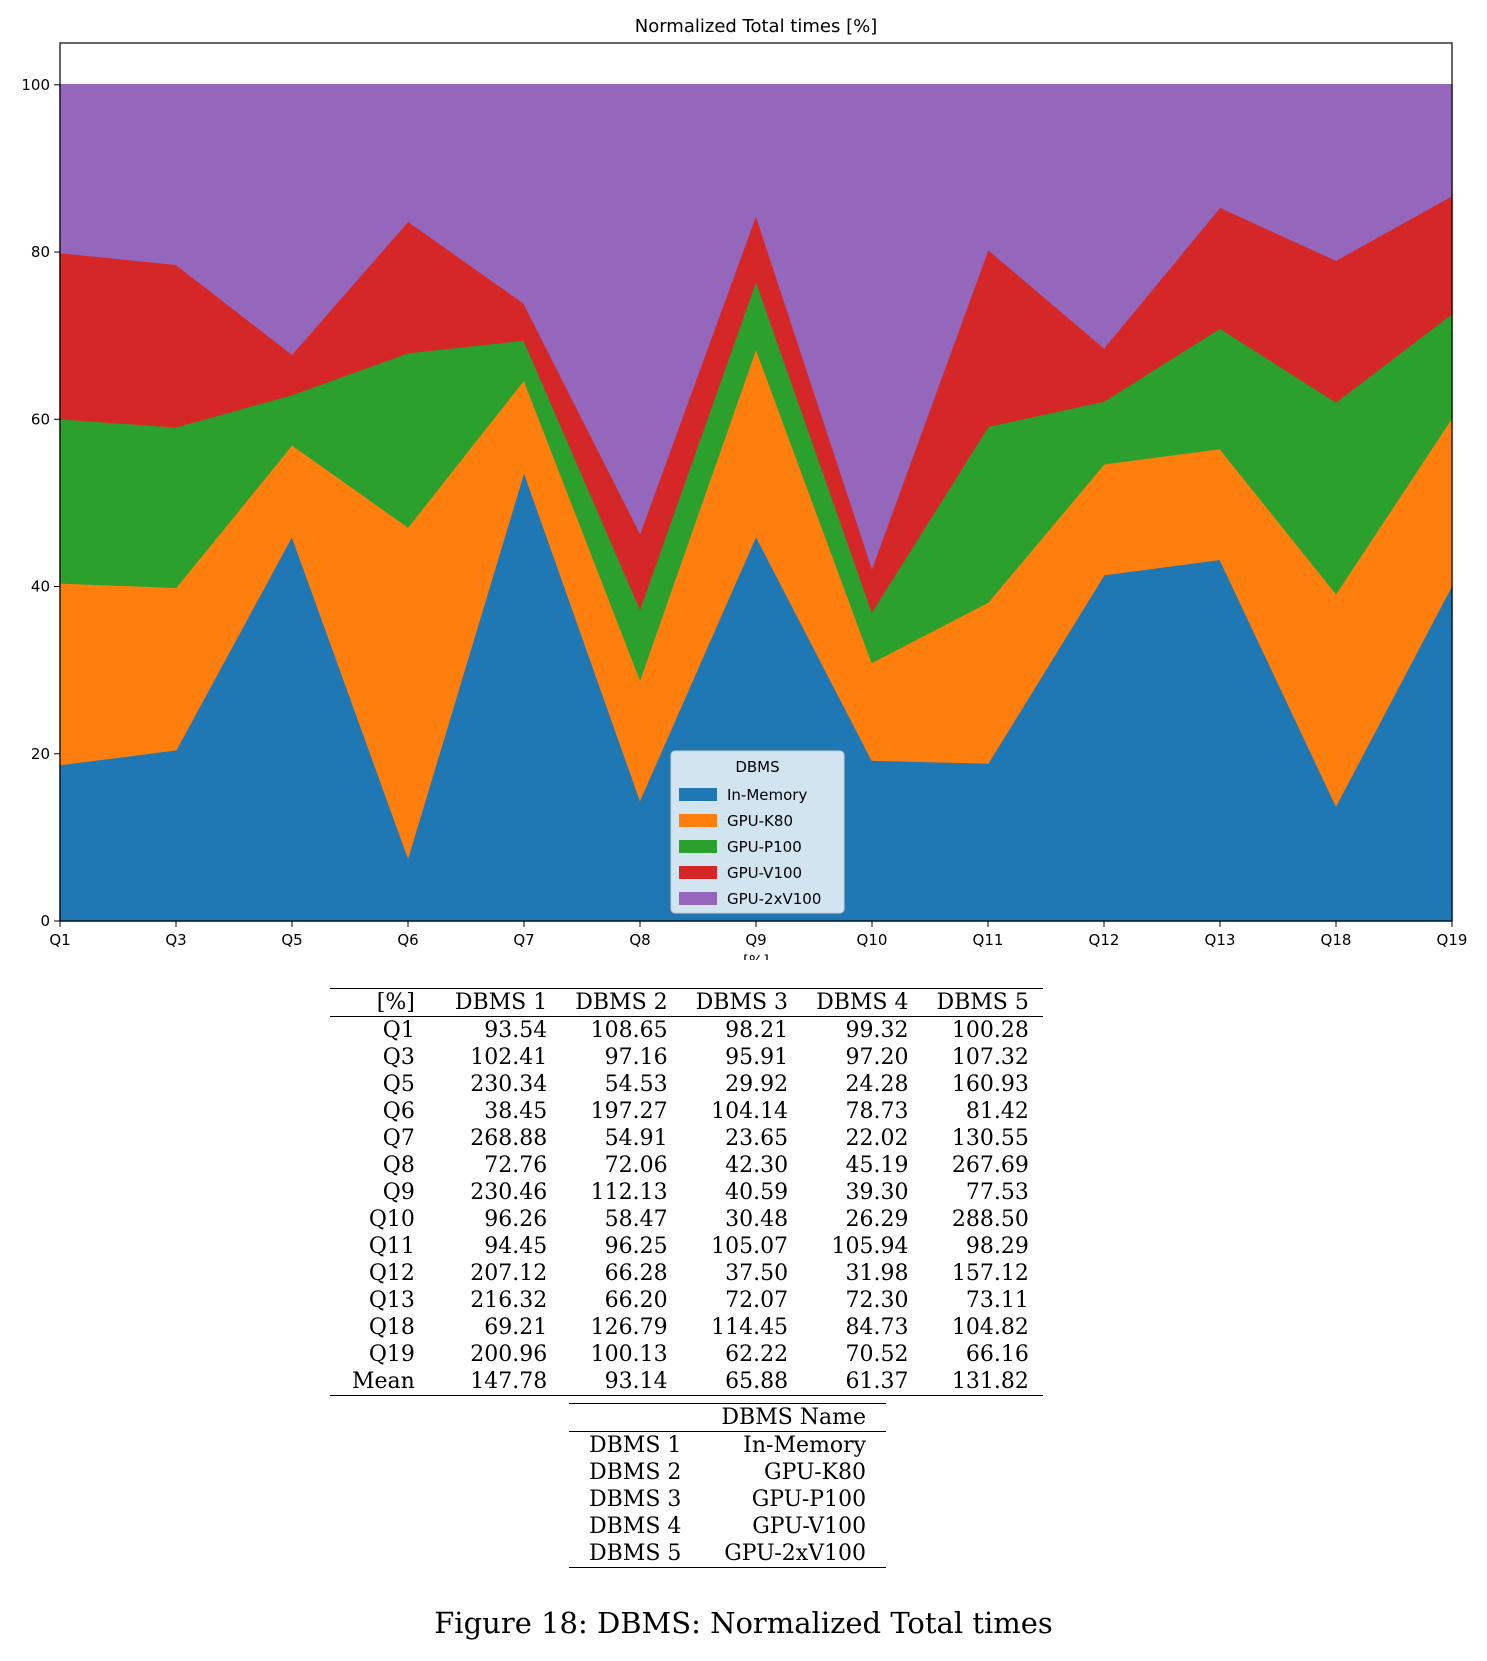  Describe the element at coordinates (760, 821) in the screenshot. I see `legend-label: GPU-K80` at that location.